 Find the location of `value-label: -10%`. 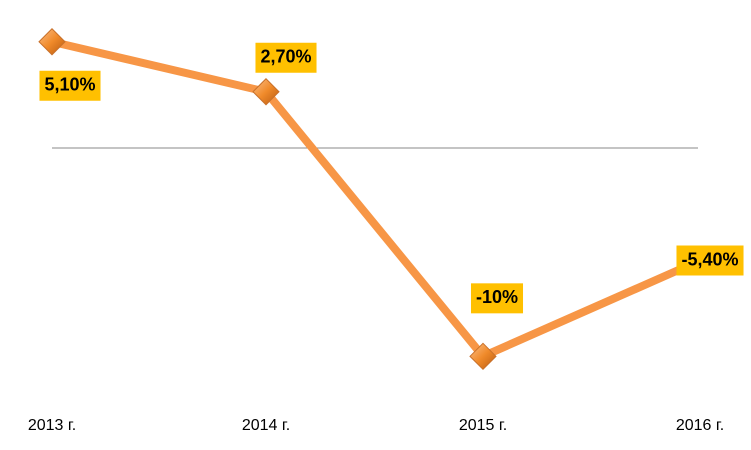

value-label: -10% is located at coordinates (497, 297).